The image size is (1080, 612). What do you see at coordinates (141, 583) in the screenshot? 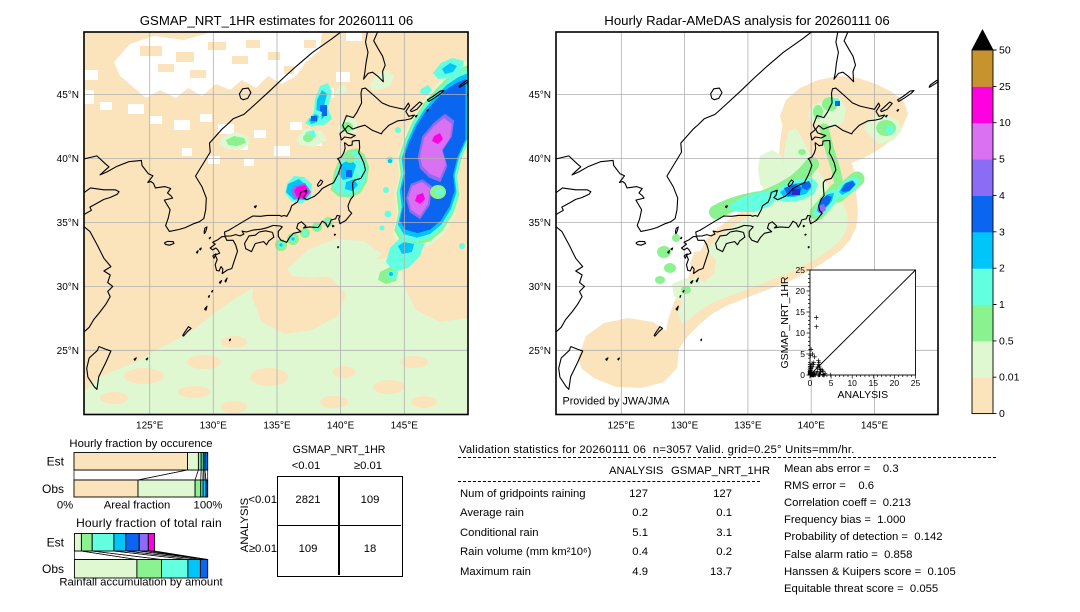
I see `svg-text:Rainfall accumulation by amoun: Rainfall accumulation by amount` at bounding box center [141, 583].